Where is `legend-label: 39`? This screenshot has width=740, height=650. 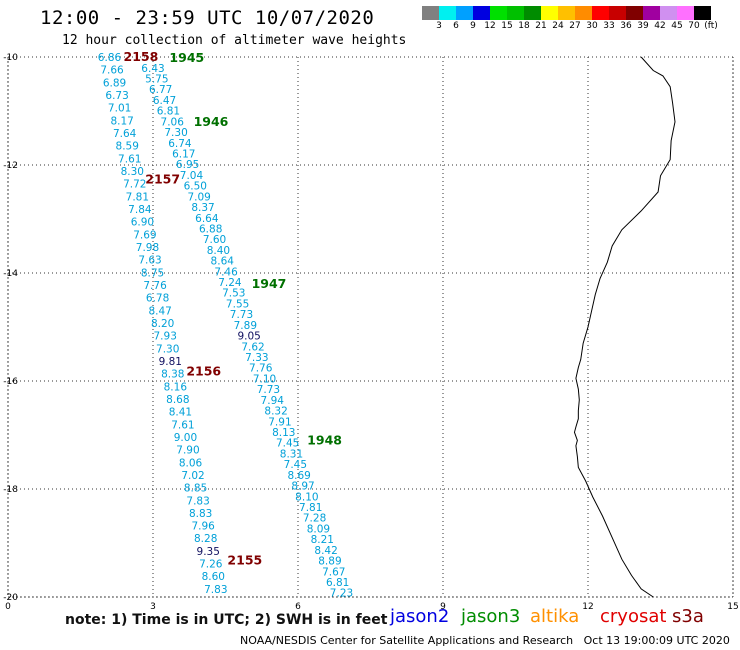
legend-label: 39 is located at coordinates (643, 26).